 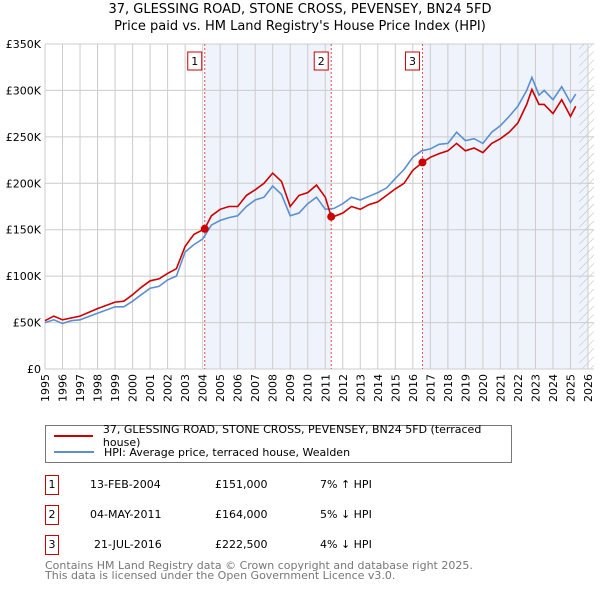 What do you see at coordinates (150, 388) in the screenshot?
I see `x-tick-label: 2001` at bounding box center [150, 388].